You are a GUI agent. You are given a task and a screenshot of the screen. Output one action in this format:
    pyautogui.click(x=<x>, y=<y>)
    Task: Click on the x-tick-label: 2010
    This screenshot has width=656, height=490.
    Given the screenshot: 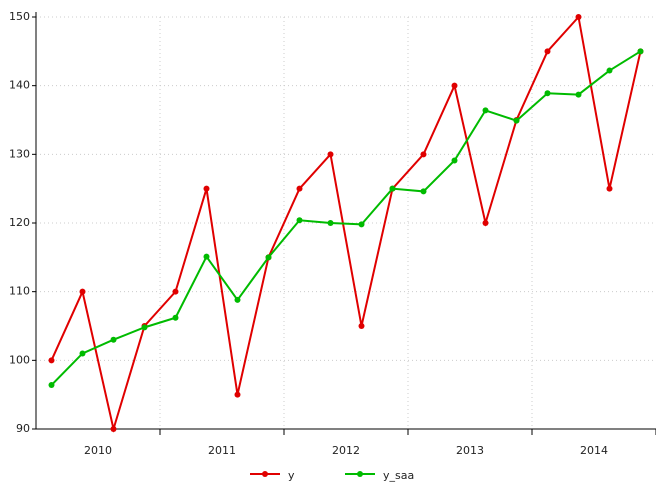 What is the action you would take?
    pyautogui.click(x=98, y=450)
    